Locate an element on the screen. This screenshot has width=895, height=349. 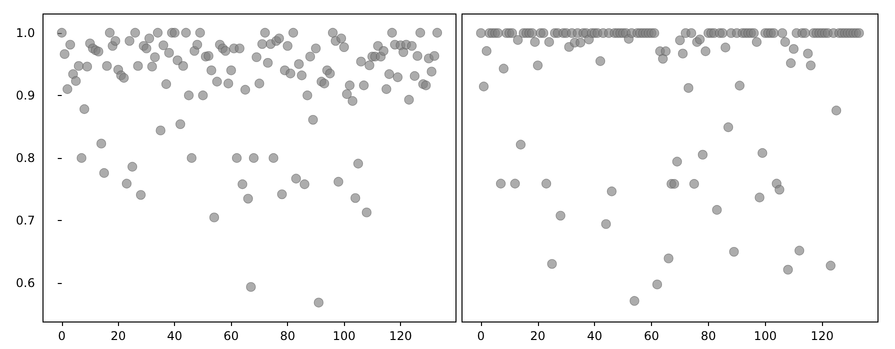
y-tick-label: 0.7 is located at coordinates (25, 221).